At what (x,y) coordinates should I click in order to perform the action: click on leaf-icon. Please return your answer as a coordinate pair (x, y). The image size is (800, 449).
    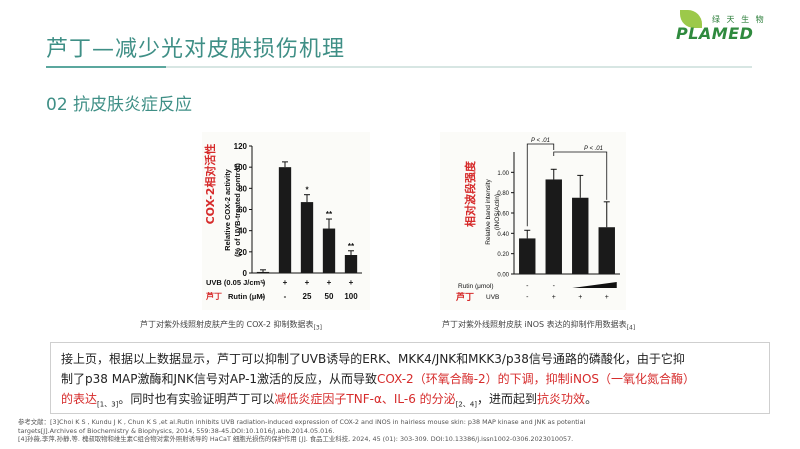
    Looking at the image, I should click on (691, 19).